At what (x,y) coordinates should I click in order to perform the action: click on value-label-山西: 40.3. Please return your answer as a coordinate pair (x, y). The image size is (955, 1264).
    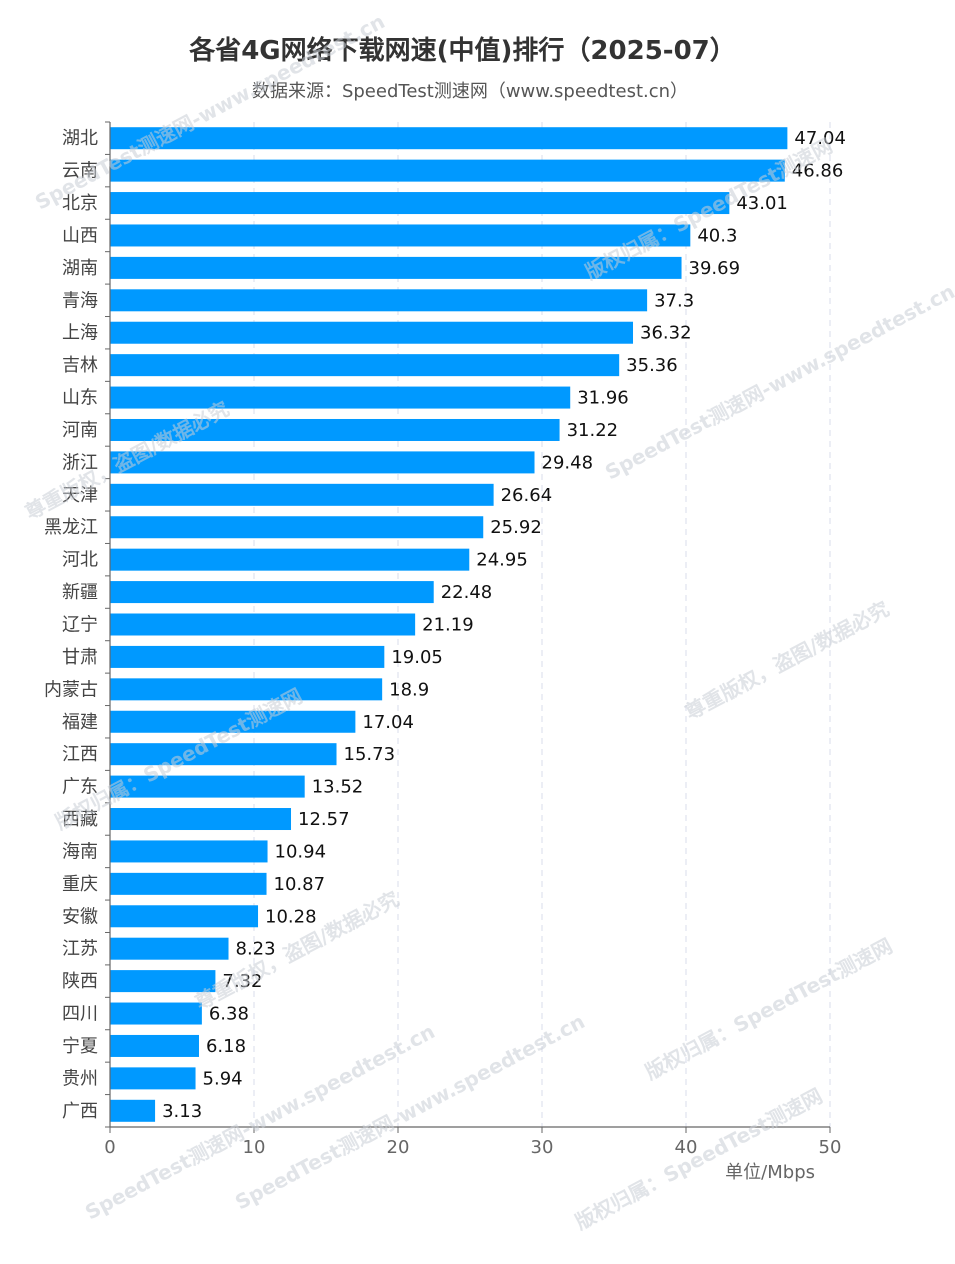
    Looking at the image, I should click on (717, 235).